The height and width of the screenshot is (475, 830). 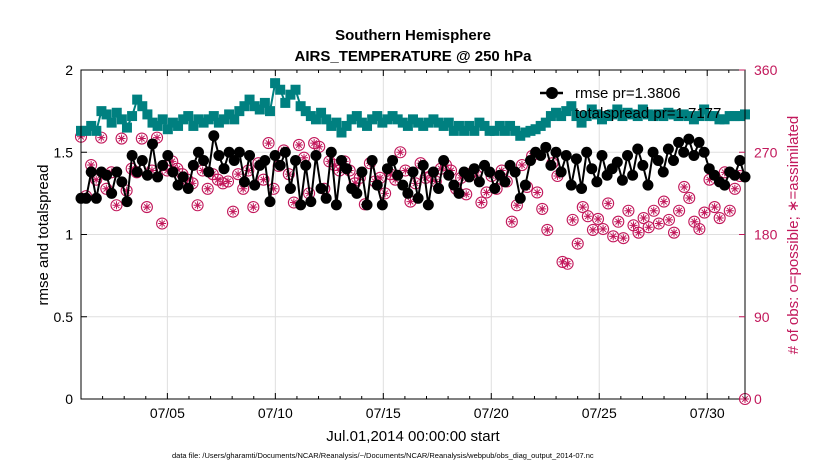 What do you see at coordinates (762, 317) in the screenshot?
I see `y-right-tick-label: 90` at bounding box center [762, 317].